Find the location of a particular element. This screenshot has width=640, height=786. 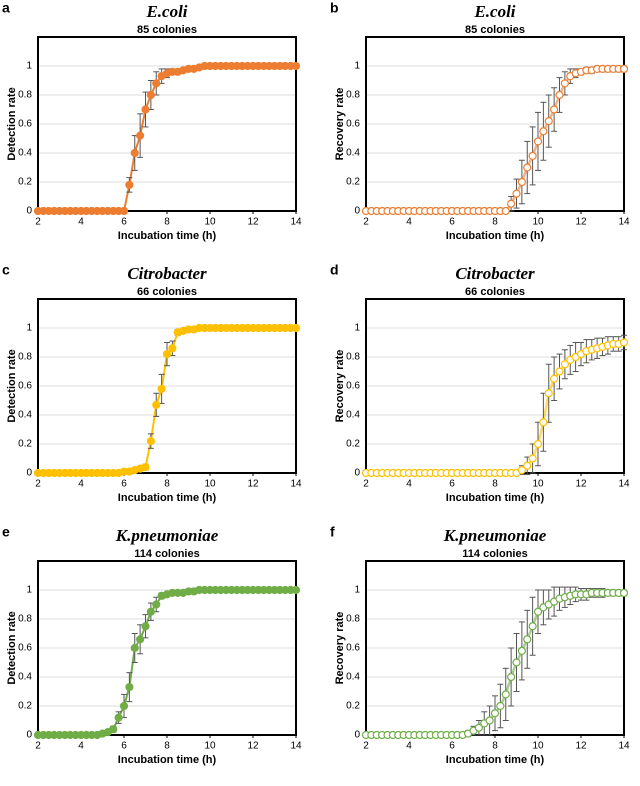

chart-subtitle: 85 colonies is located at coordinates (495, 30).